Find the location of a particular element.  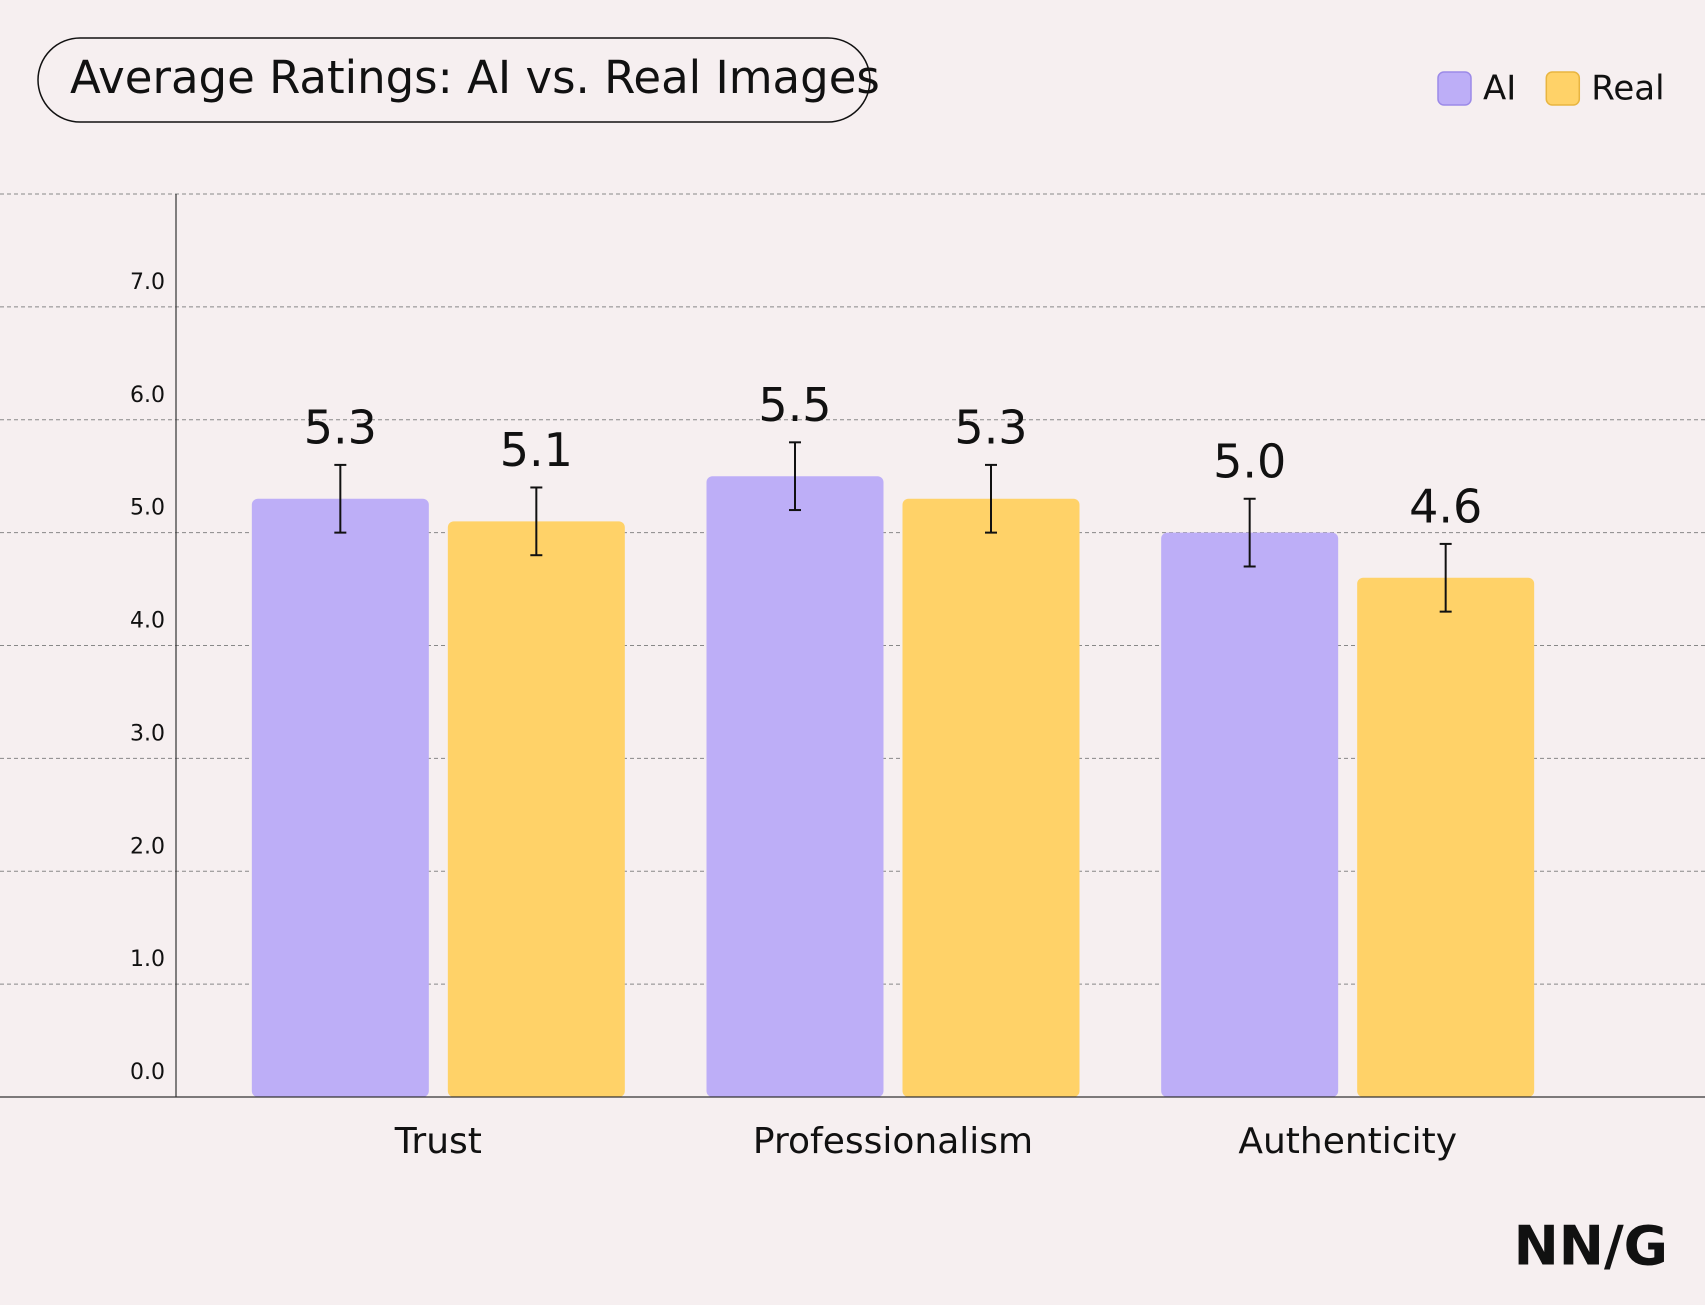

y-tick-label: 6.0 is located at coordinates (147, 395).